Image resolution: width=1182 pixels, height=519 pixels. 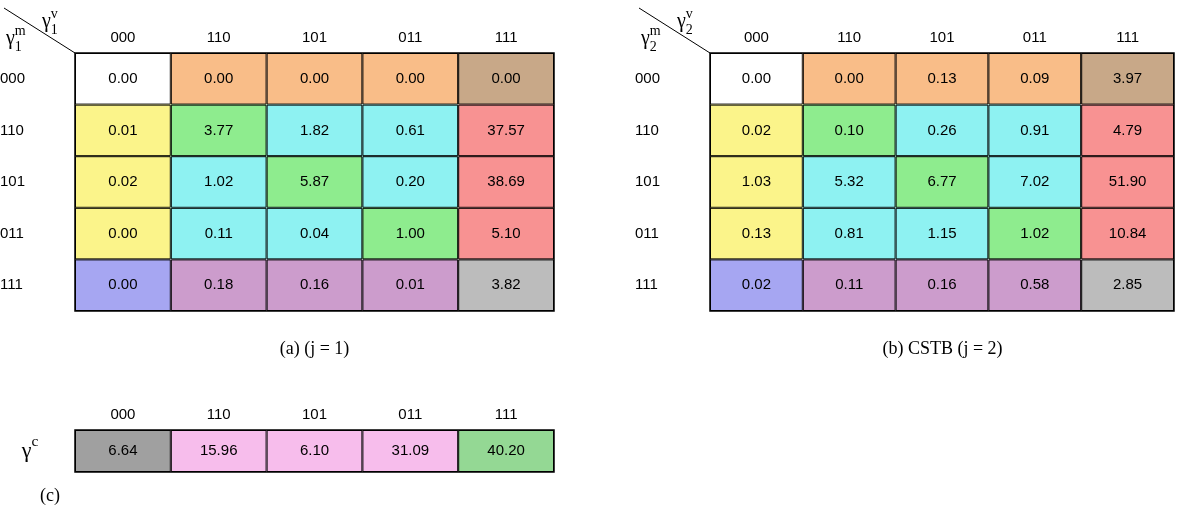 I want to click on data-label: 1.15, so click(x=942, y=232).